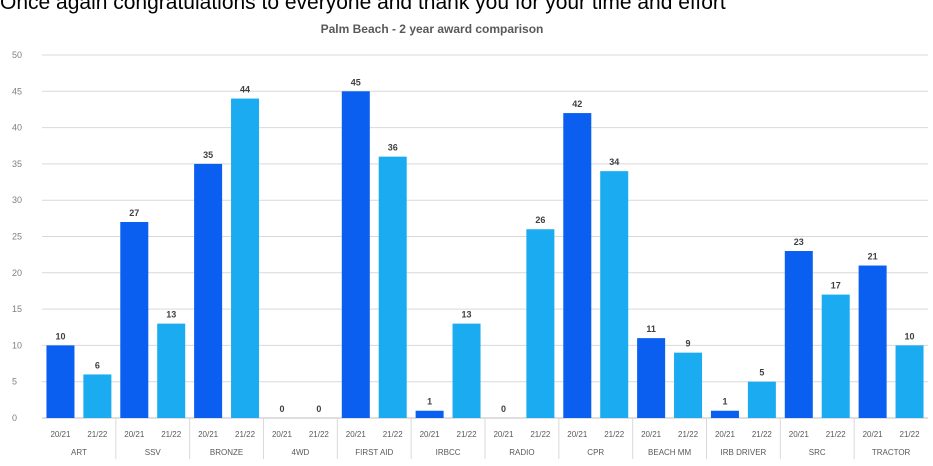 The image size is (933, 466). Describe the element at coordinates (301, 452) in the screenshot. I see `x-category-label: 4WD` at that location.